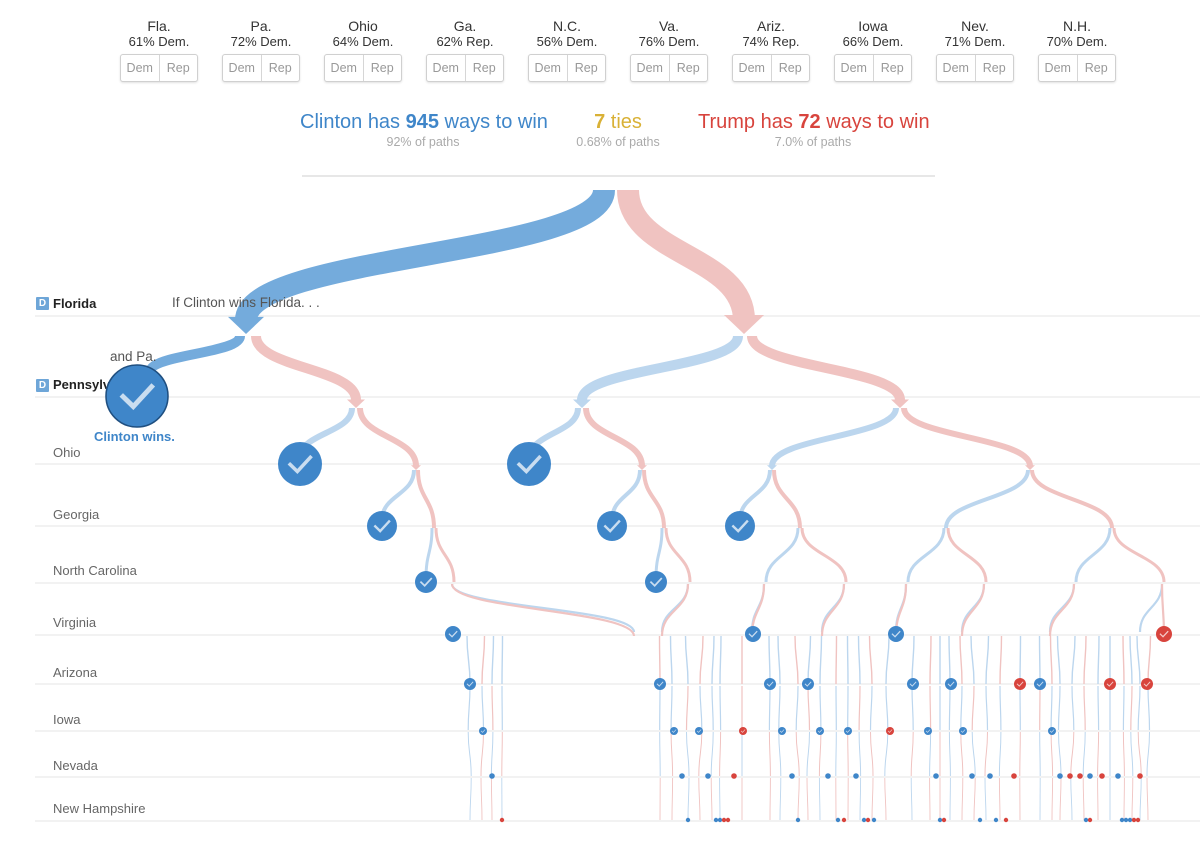  What do you see at coordinates (67, 452) in the screenshot?
I see `row-label-ohio: Ohio` at bounding box center [67, 452].